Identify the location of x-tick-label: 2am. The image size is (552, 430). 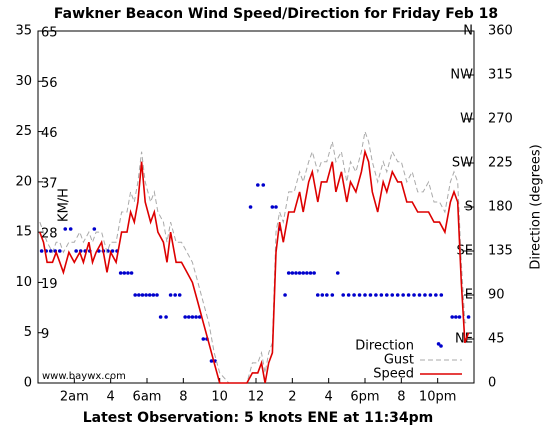
(74, 397).